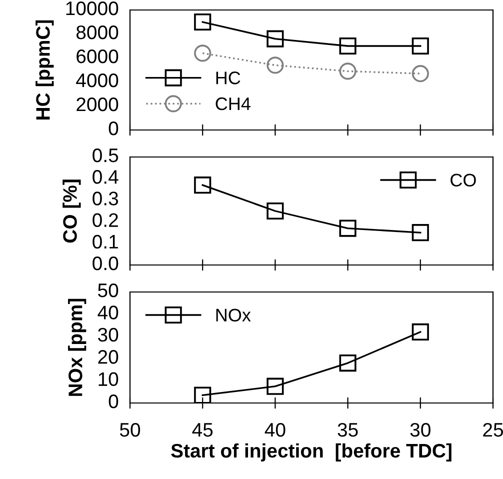 This screenshot has width=503, height=479. Describe the element at coordinates (77, 347) in the screenshot. I see `y-axis-title: NOx [ppm]` at that location.